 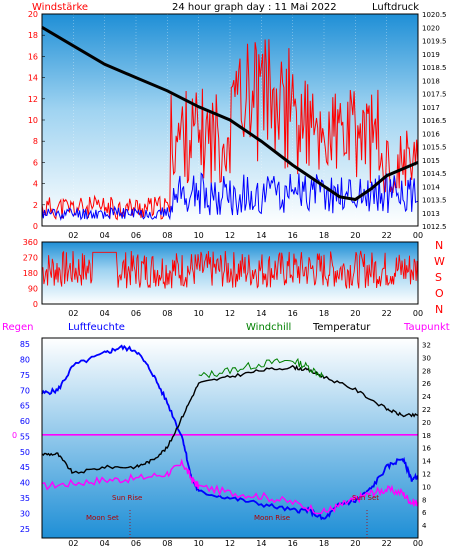 What do you see at coordinates (355, 313) in the screenshot?
I see `direction-x-tick-label: 20` at bounding box center [355, 313].